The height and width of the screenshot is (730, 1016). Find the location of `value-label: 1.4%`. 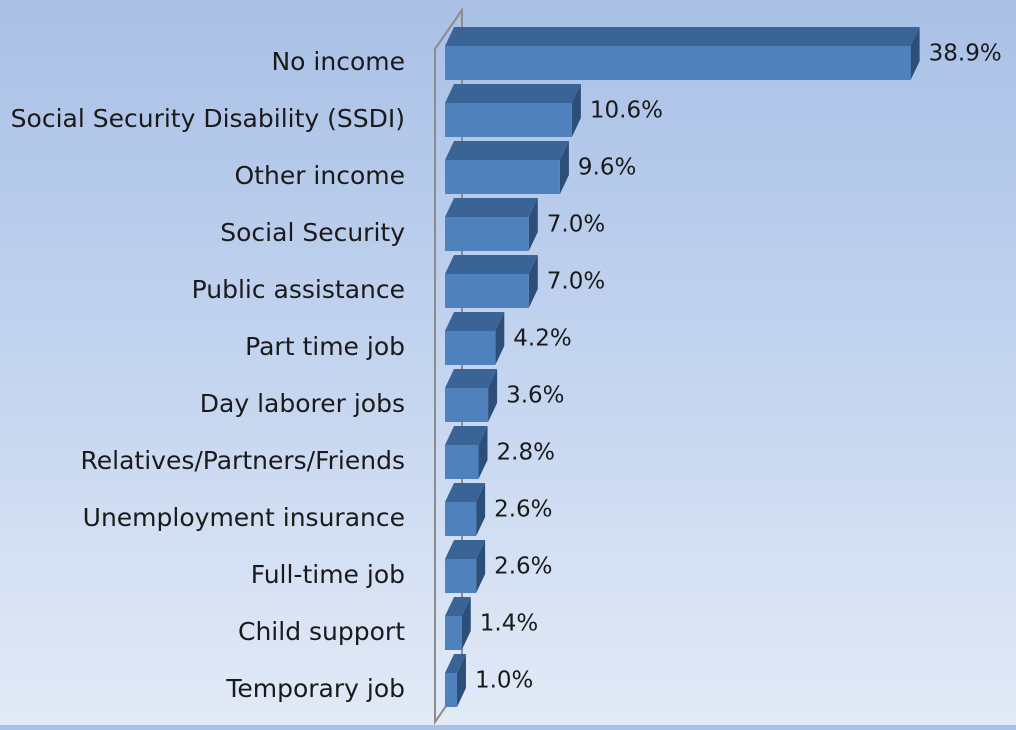

value-label: 1.4% is located at coordinates (509, 624).